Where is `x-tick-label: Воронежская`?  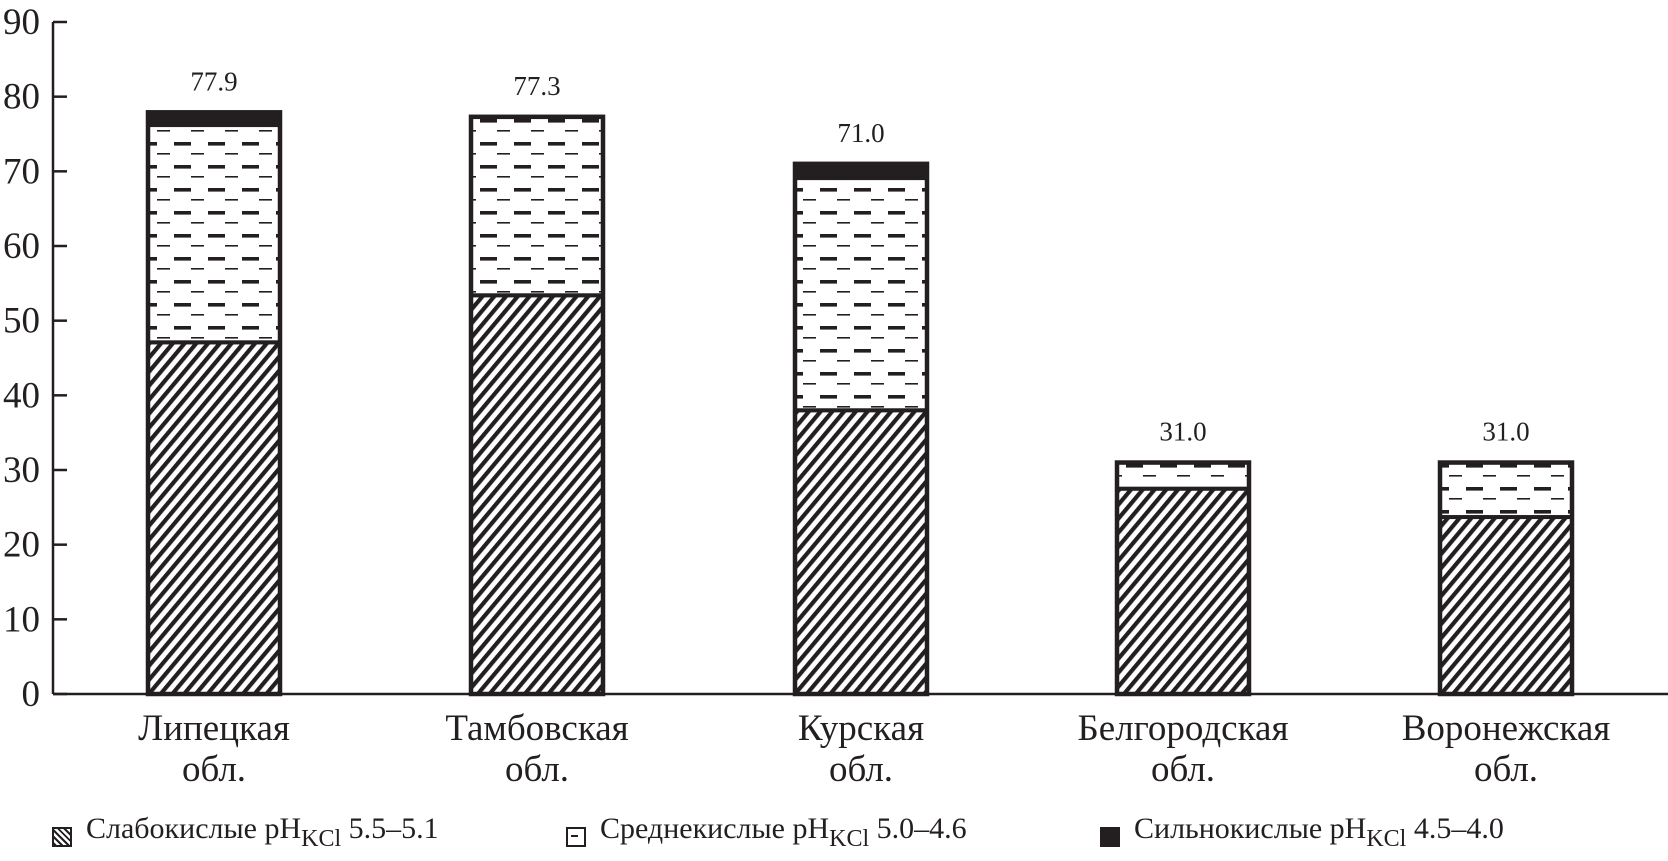 x-tick-label: Воронежская is located at coordinates (1506, 728).